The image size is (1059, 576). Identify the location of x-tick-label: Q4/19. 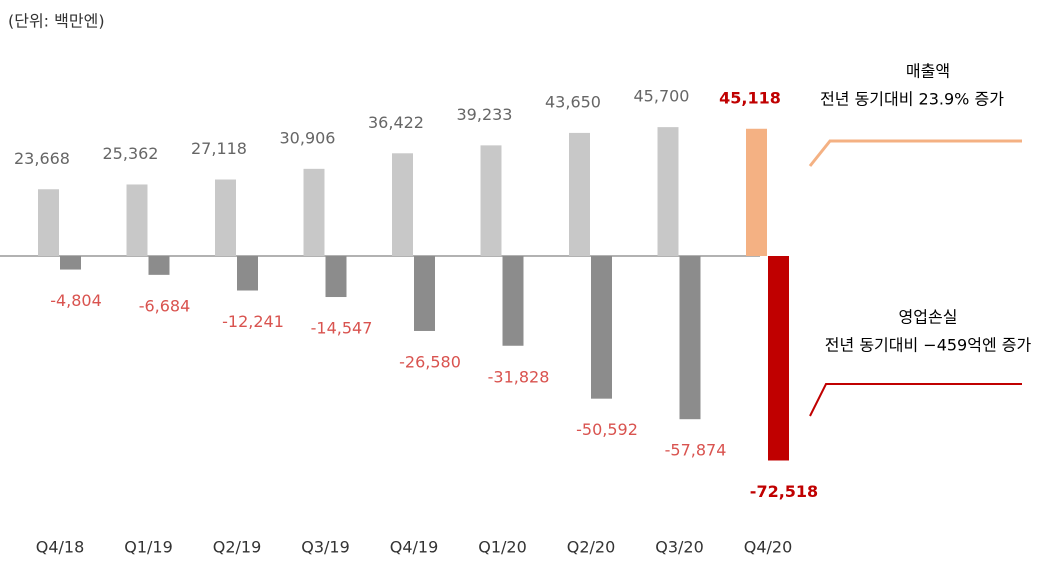
(414, 547).